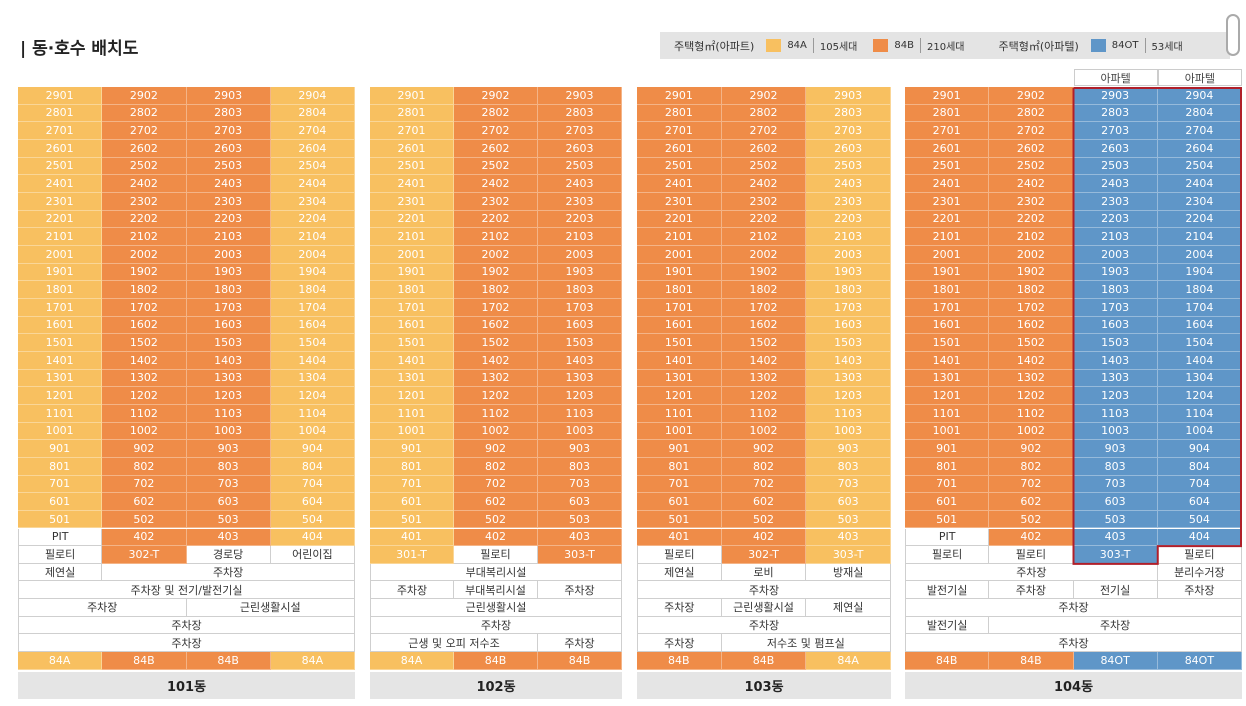 This screenshot has width=1246, height=706. I want to click on unit-cell-1301: 1301, so click(60, 378).